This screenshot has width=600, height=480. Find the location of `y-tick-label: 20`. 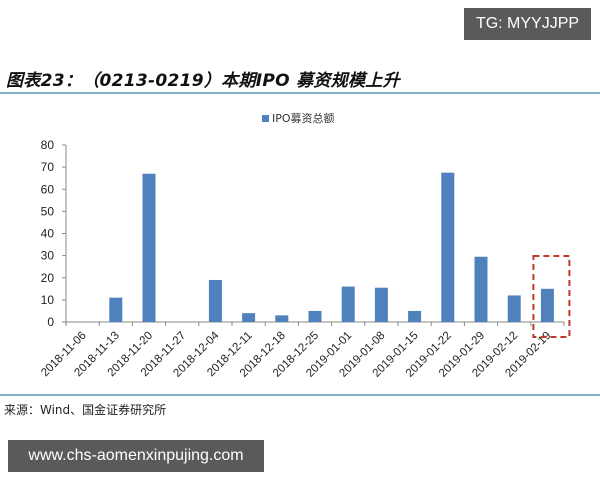

y-tick-label: 20 is located at coordinates (48, 278).